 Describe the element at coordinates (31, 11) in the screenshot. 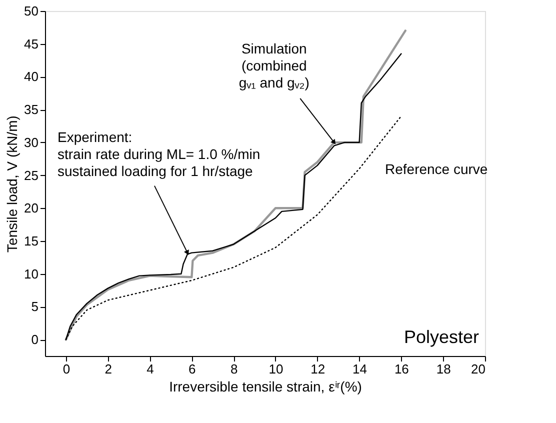

I see `y-tick-label: 50` at that location.